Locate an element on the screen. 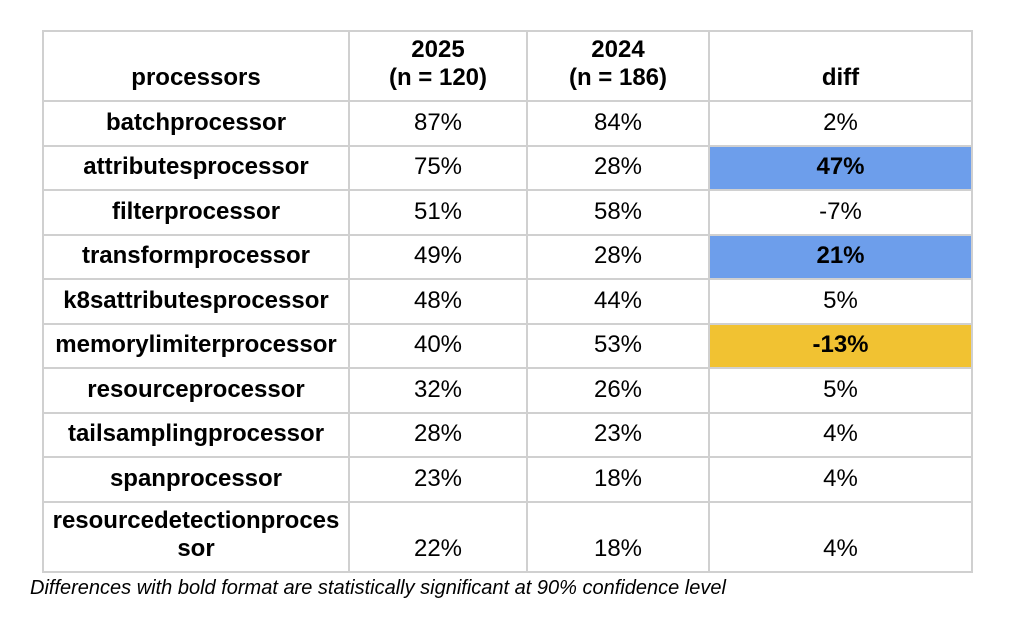 The width and height of the screenshot is (1016, 634). value-2025-cell: 49% is located at coordinates (438, 256).